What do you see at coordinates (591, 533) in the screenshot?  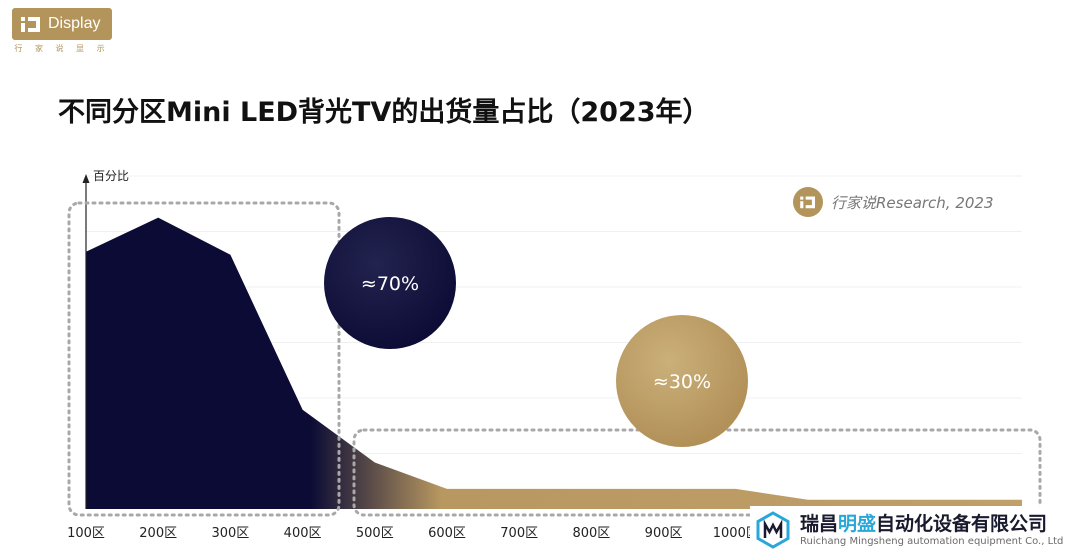 I see `x-tick-label: 800区` at bounding box center [591, 533].